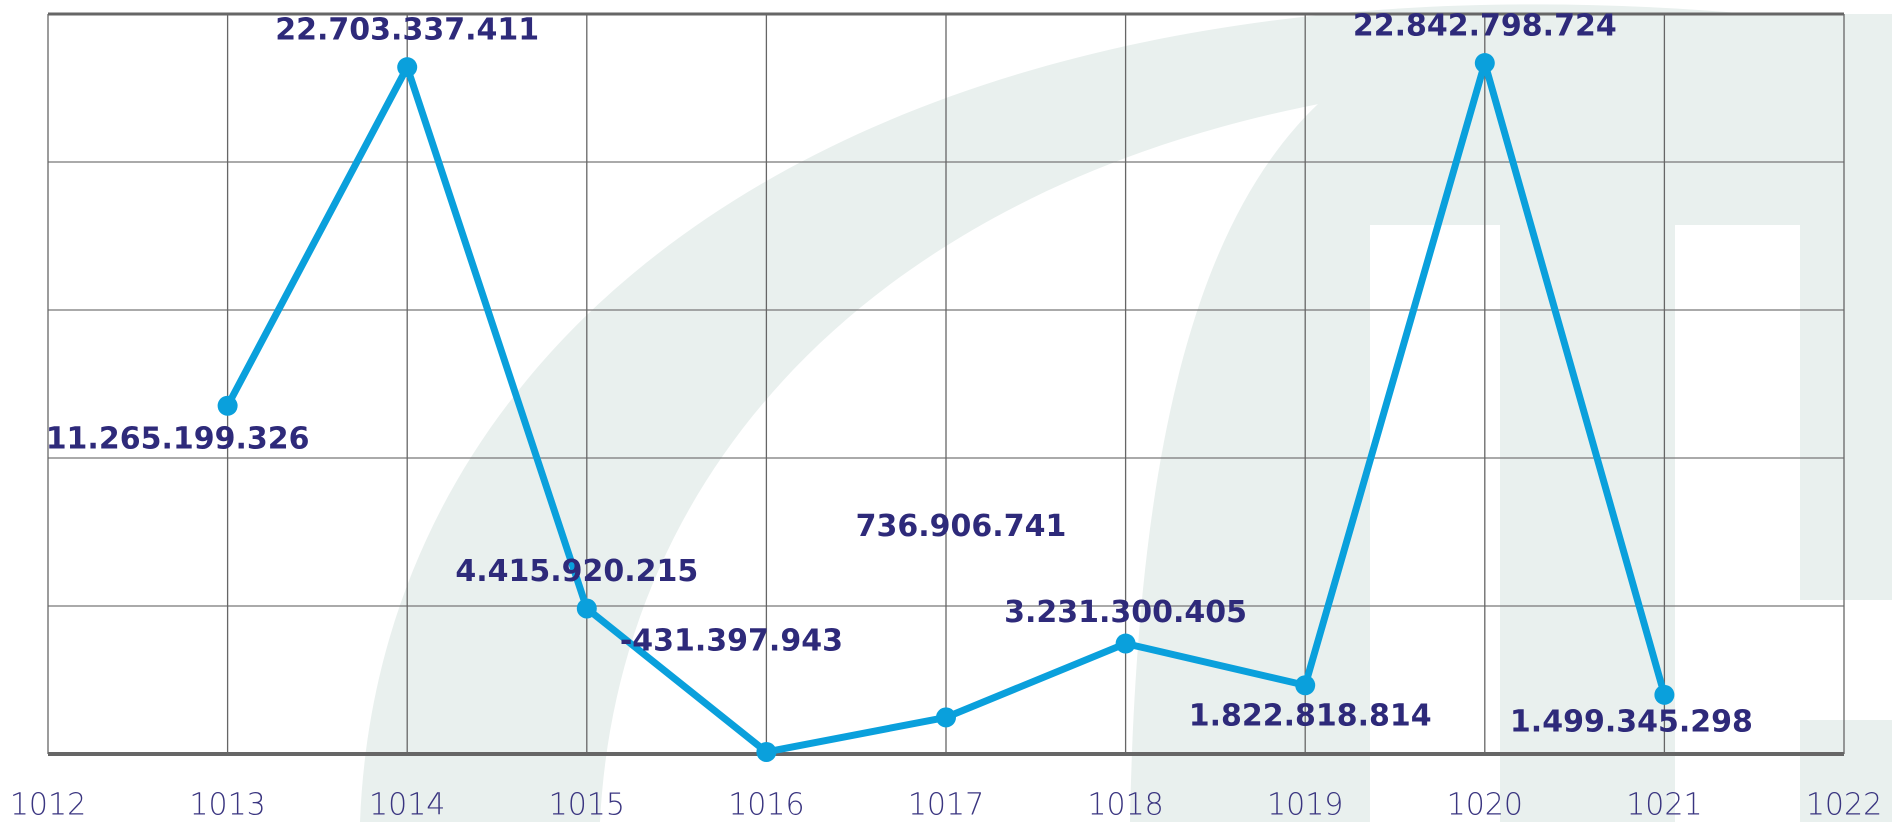  What do you see at coordinates (1305, 805) in the screenshot?
I see `x-tick-label: 1019` at bounding box center [1305, 805].